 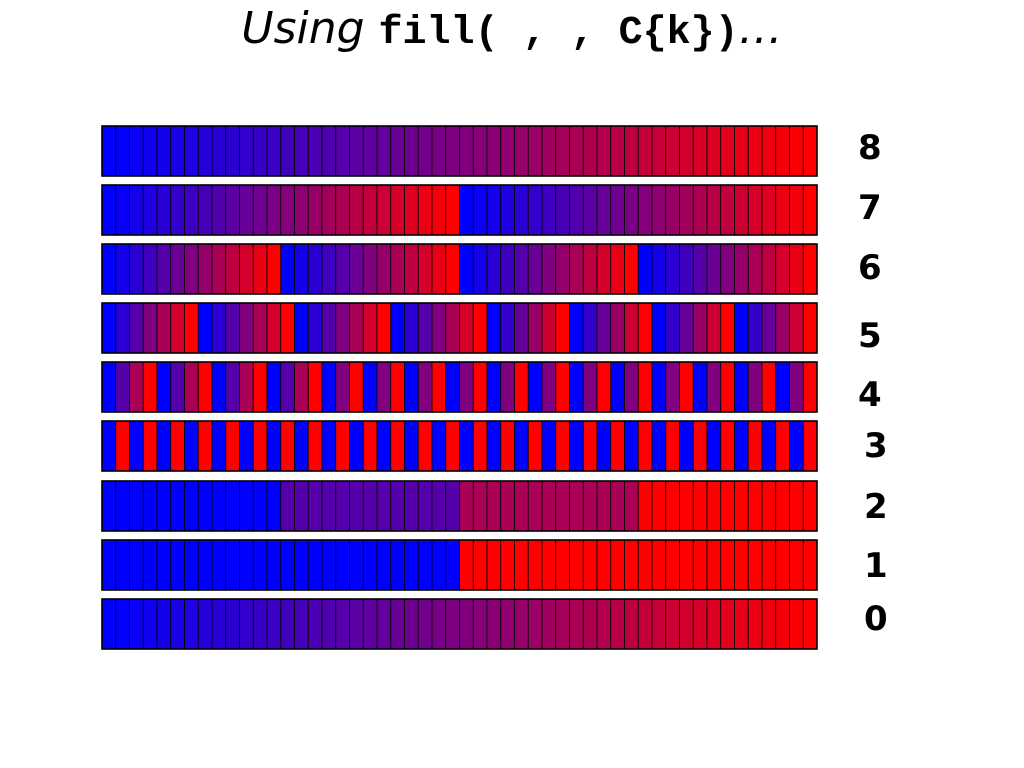 I want to click on strip-label-4: 4, so click(x=870, y=395).